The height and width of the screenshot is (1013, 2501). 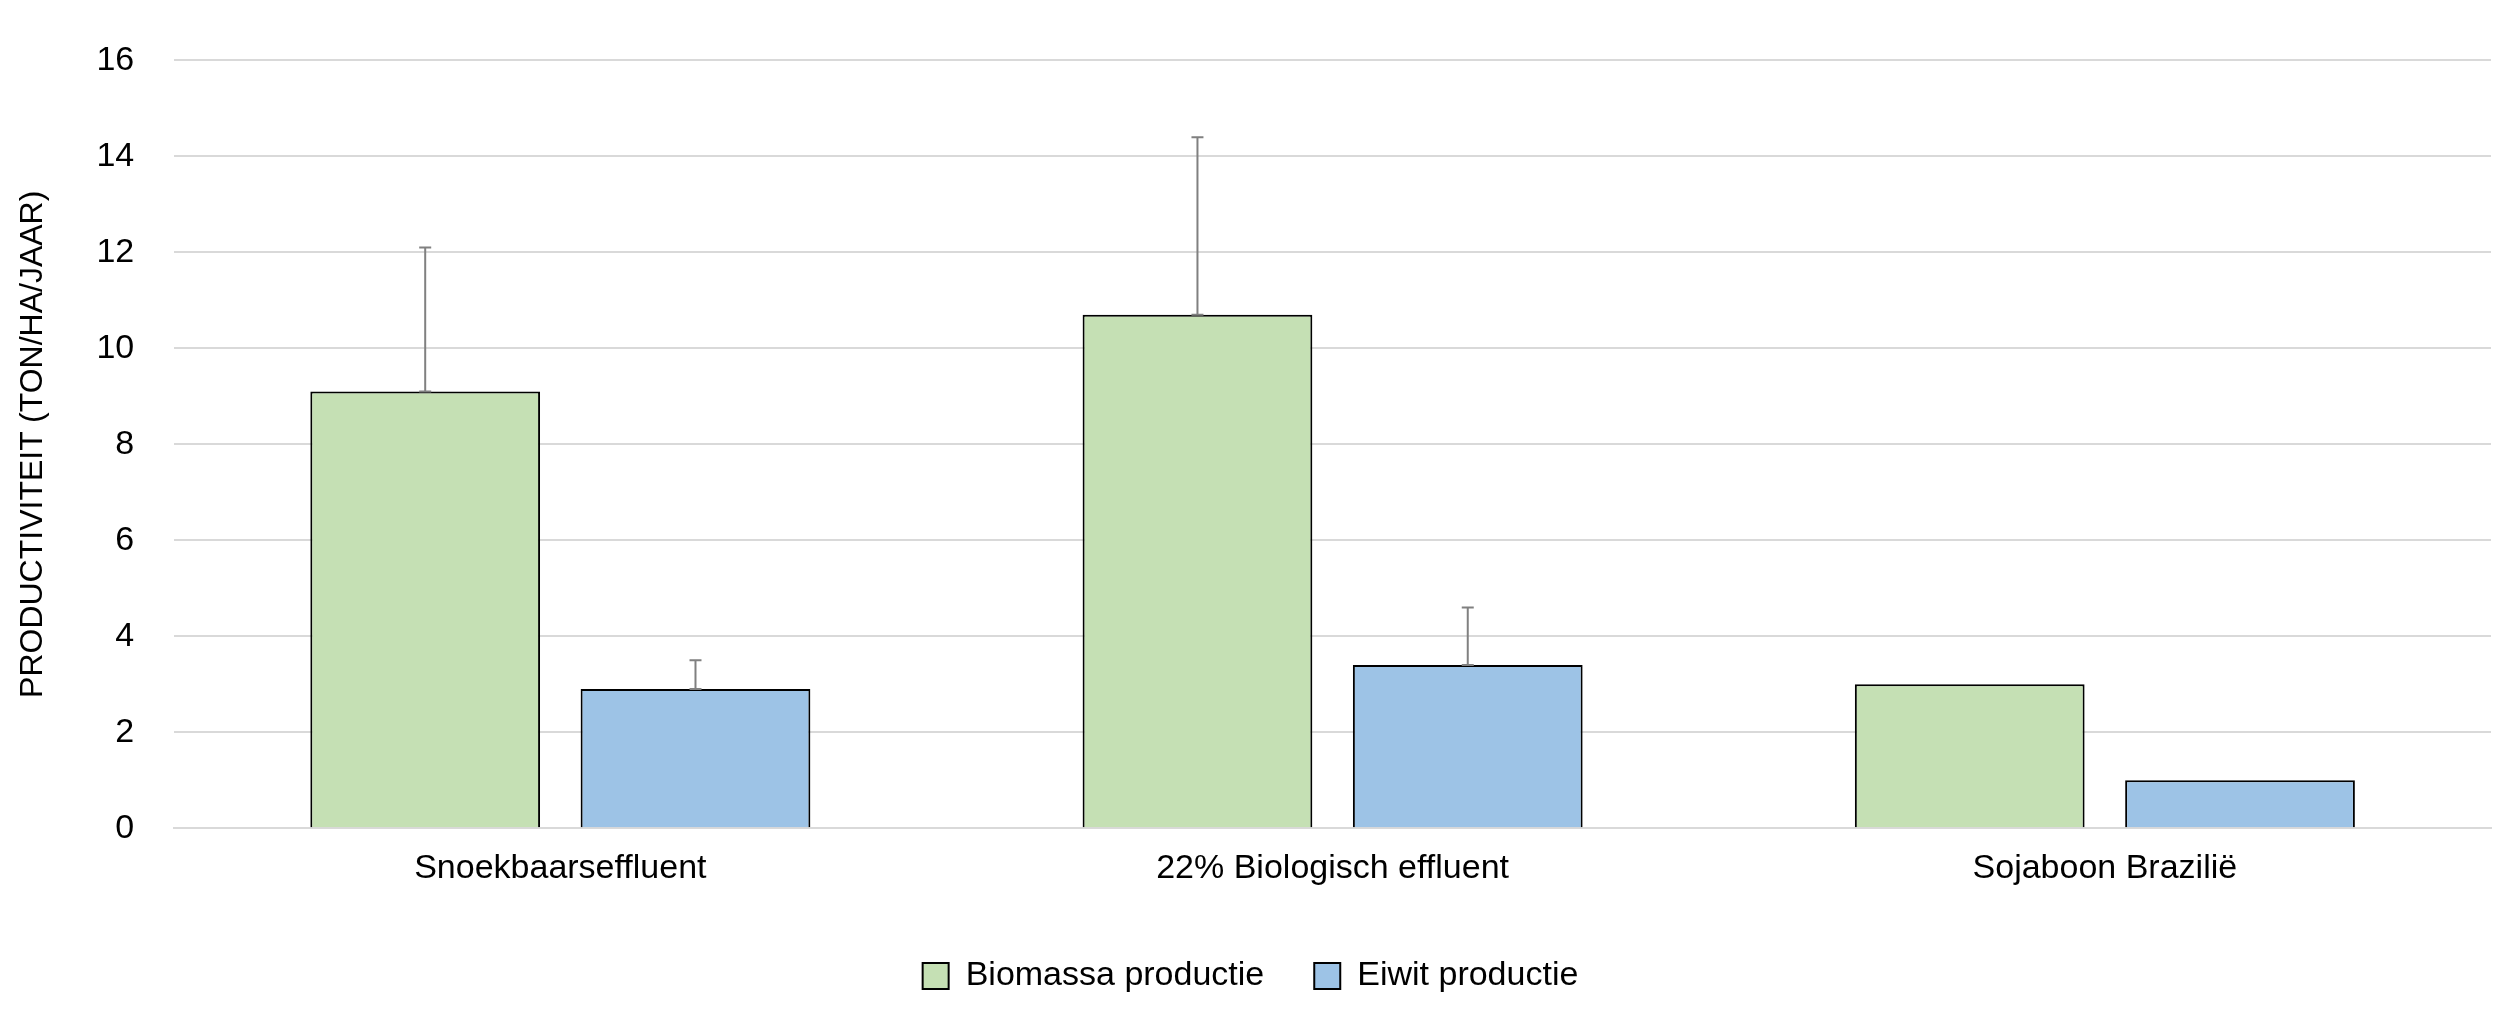 I want to click on y-tick-label: 2, so click(x=125, y=729).